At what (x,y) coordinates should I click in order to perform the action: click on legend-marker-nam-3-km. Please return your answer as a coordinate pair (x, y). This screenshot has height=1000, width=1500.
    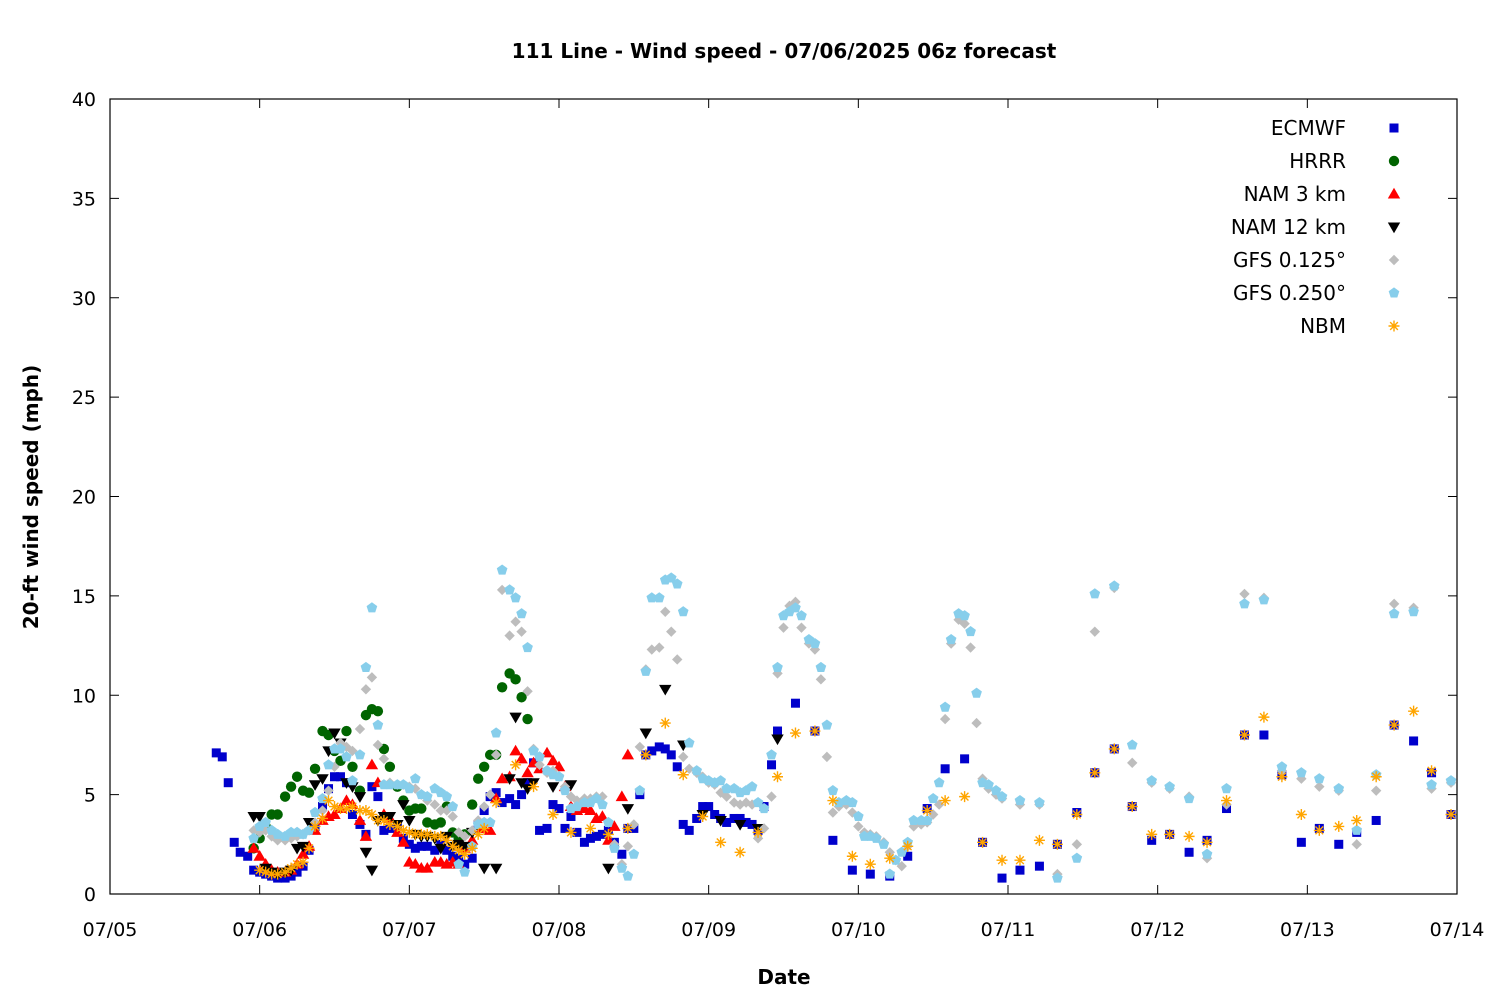
    Looking at the image, I should click on (1394, 193).